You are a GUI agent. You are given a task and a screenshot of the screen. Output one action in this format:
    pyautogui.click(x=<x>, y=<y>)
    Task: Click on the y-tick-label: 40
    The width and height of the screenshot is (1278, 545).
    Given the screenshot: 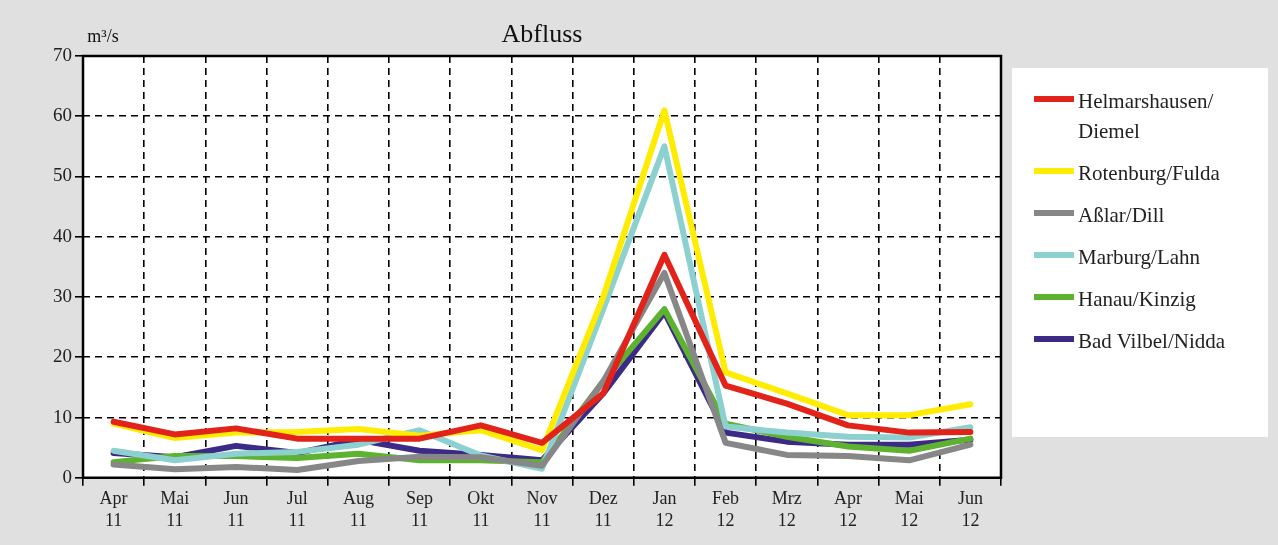 What is the action you would take?
    pyautogui.click(x=62, y=235)
    